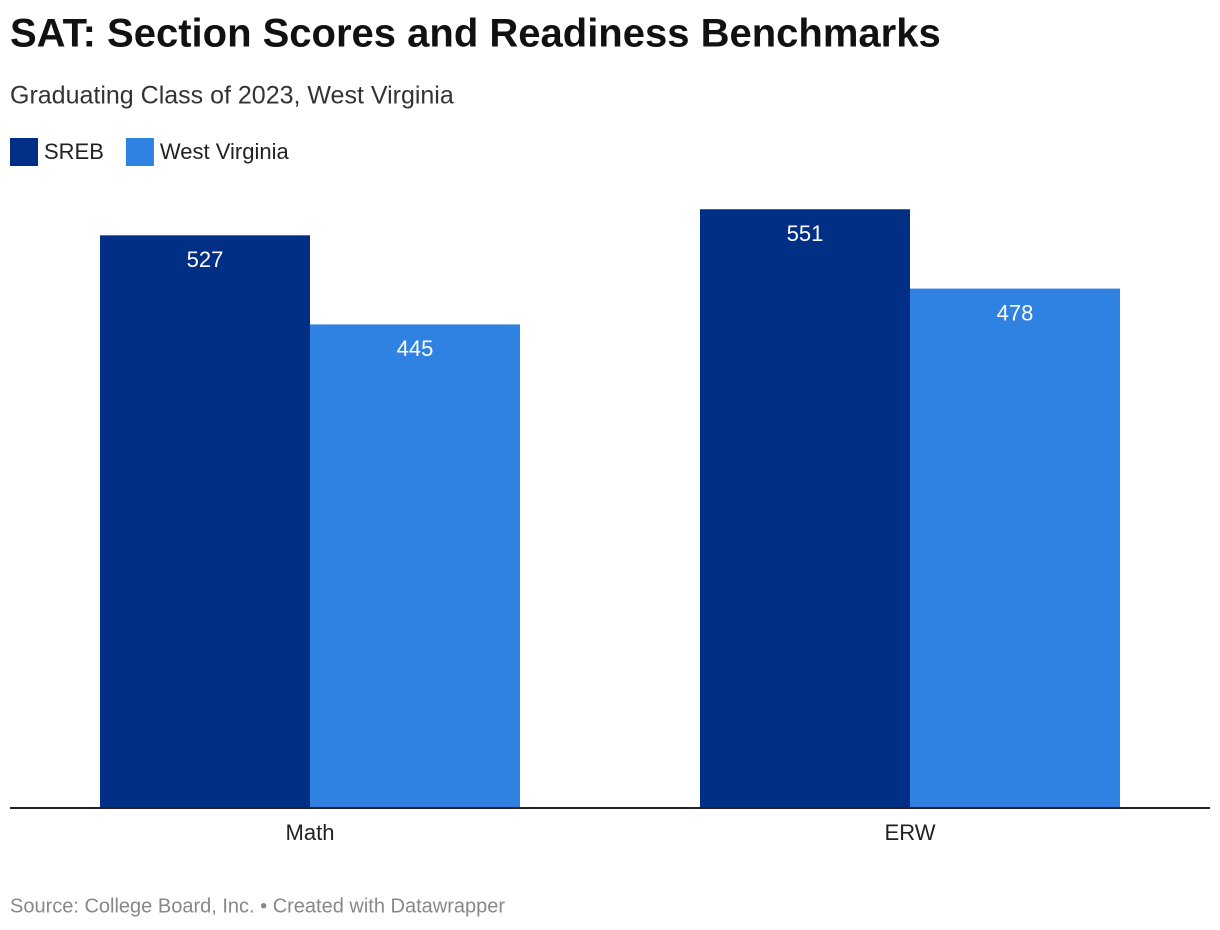  What do you see at coordinates (205, 259) in the screenshot?
I see `value-label: 527` at bounding box center [205, 259].